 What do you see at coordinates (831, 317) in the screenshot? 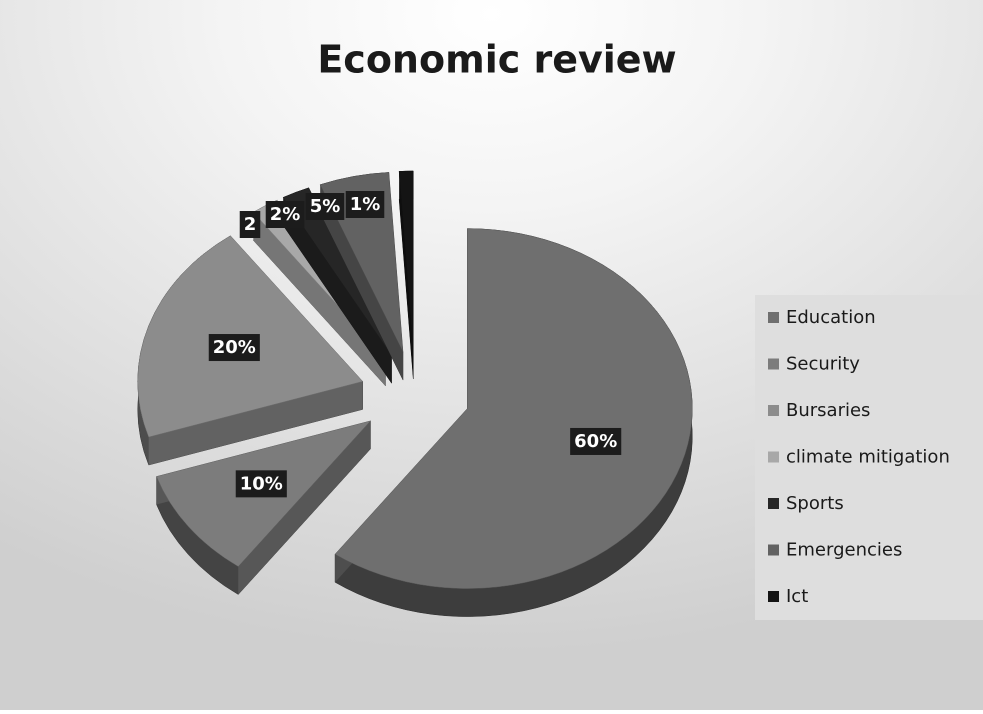
I see `legend-label: Education` at bounding box center [831, 317].